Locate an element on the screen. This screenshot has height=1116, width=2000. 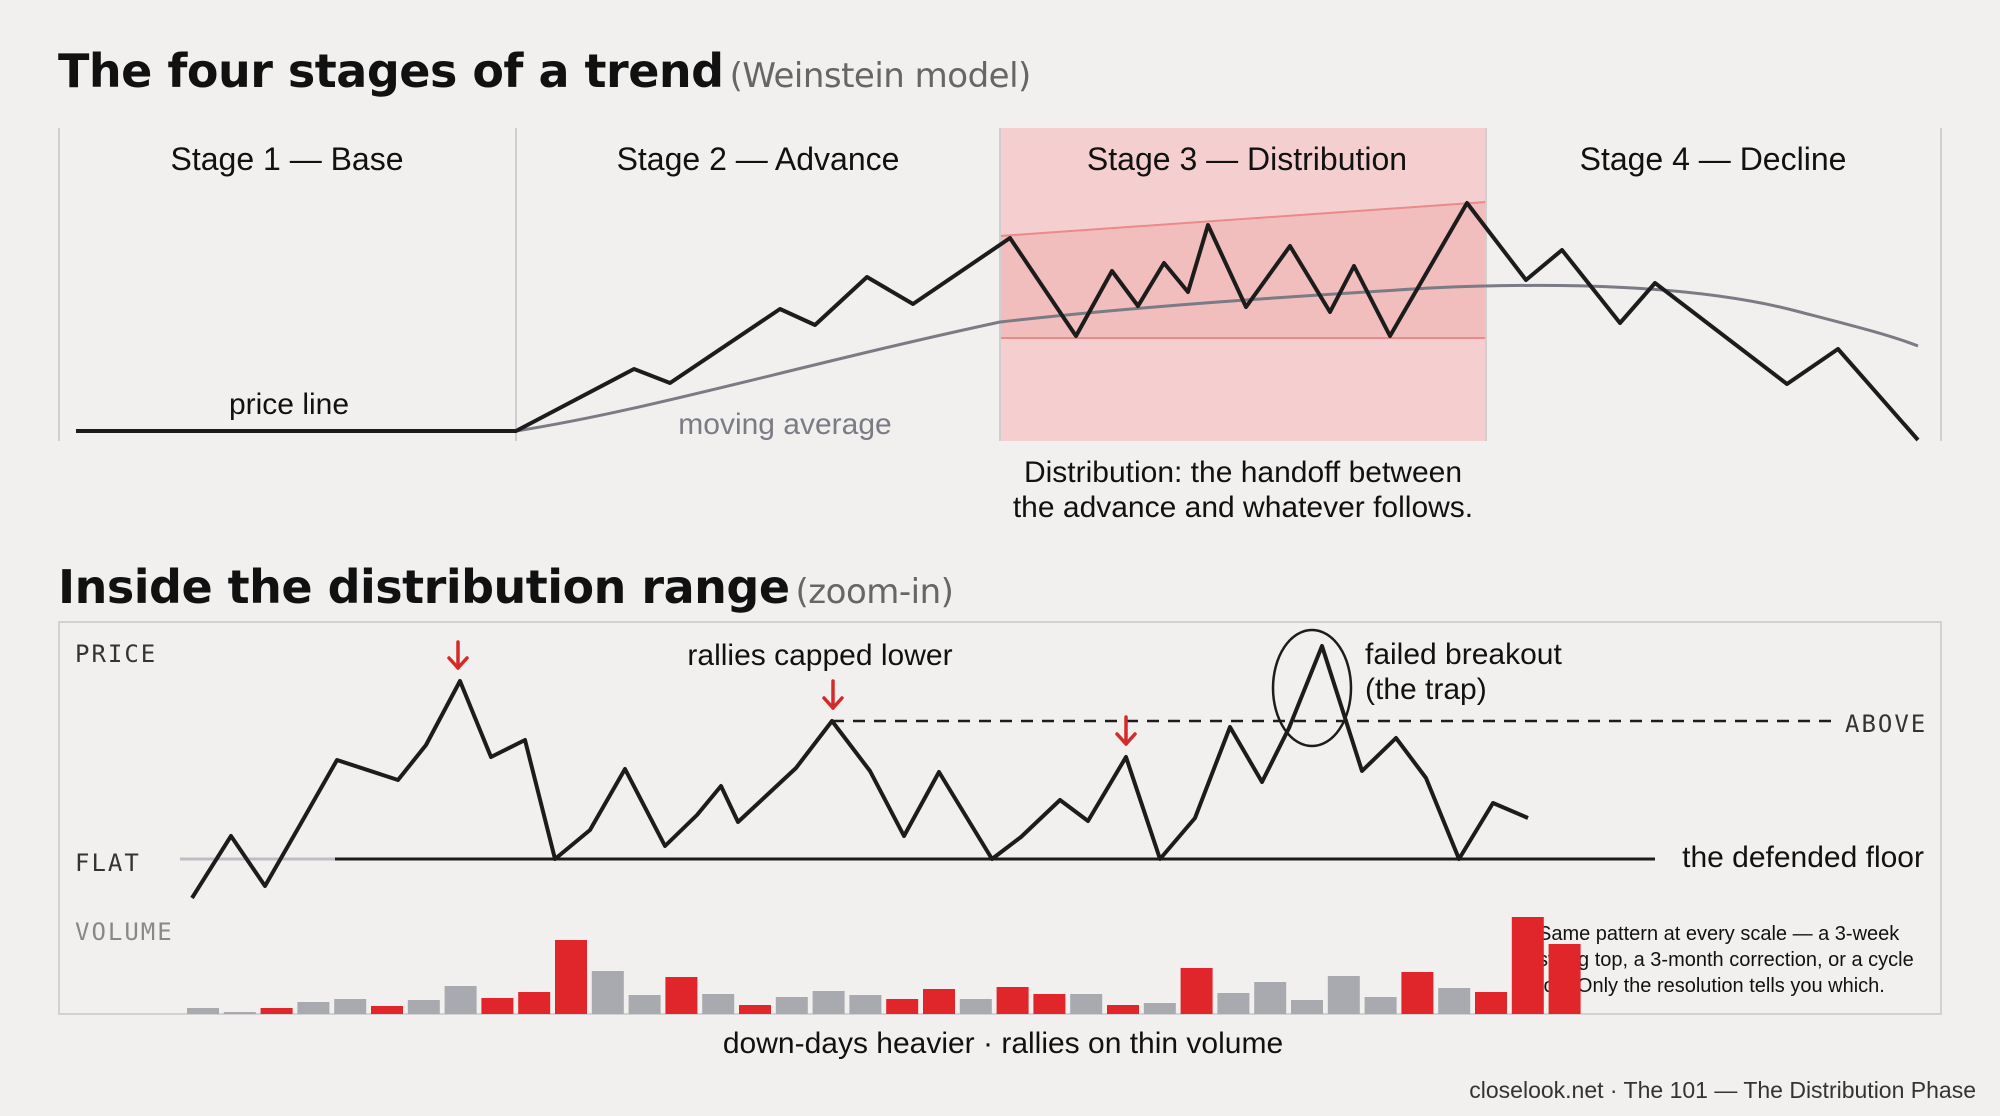
above-axis-label: ABOVE is located at coordinates (1886, 724).